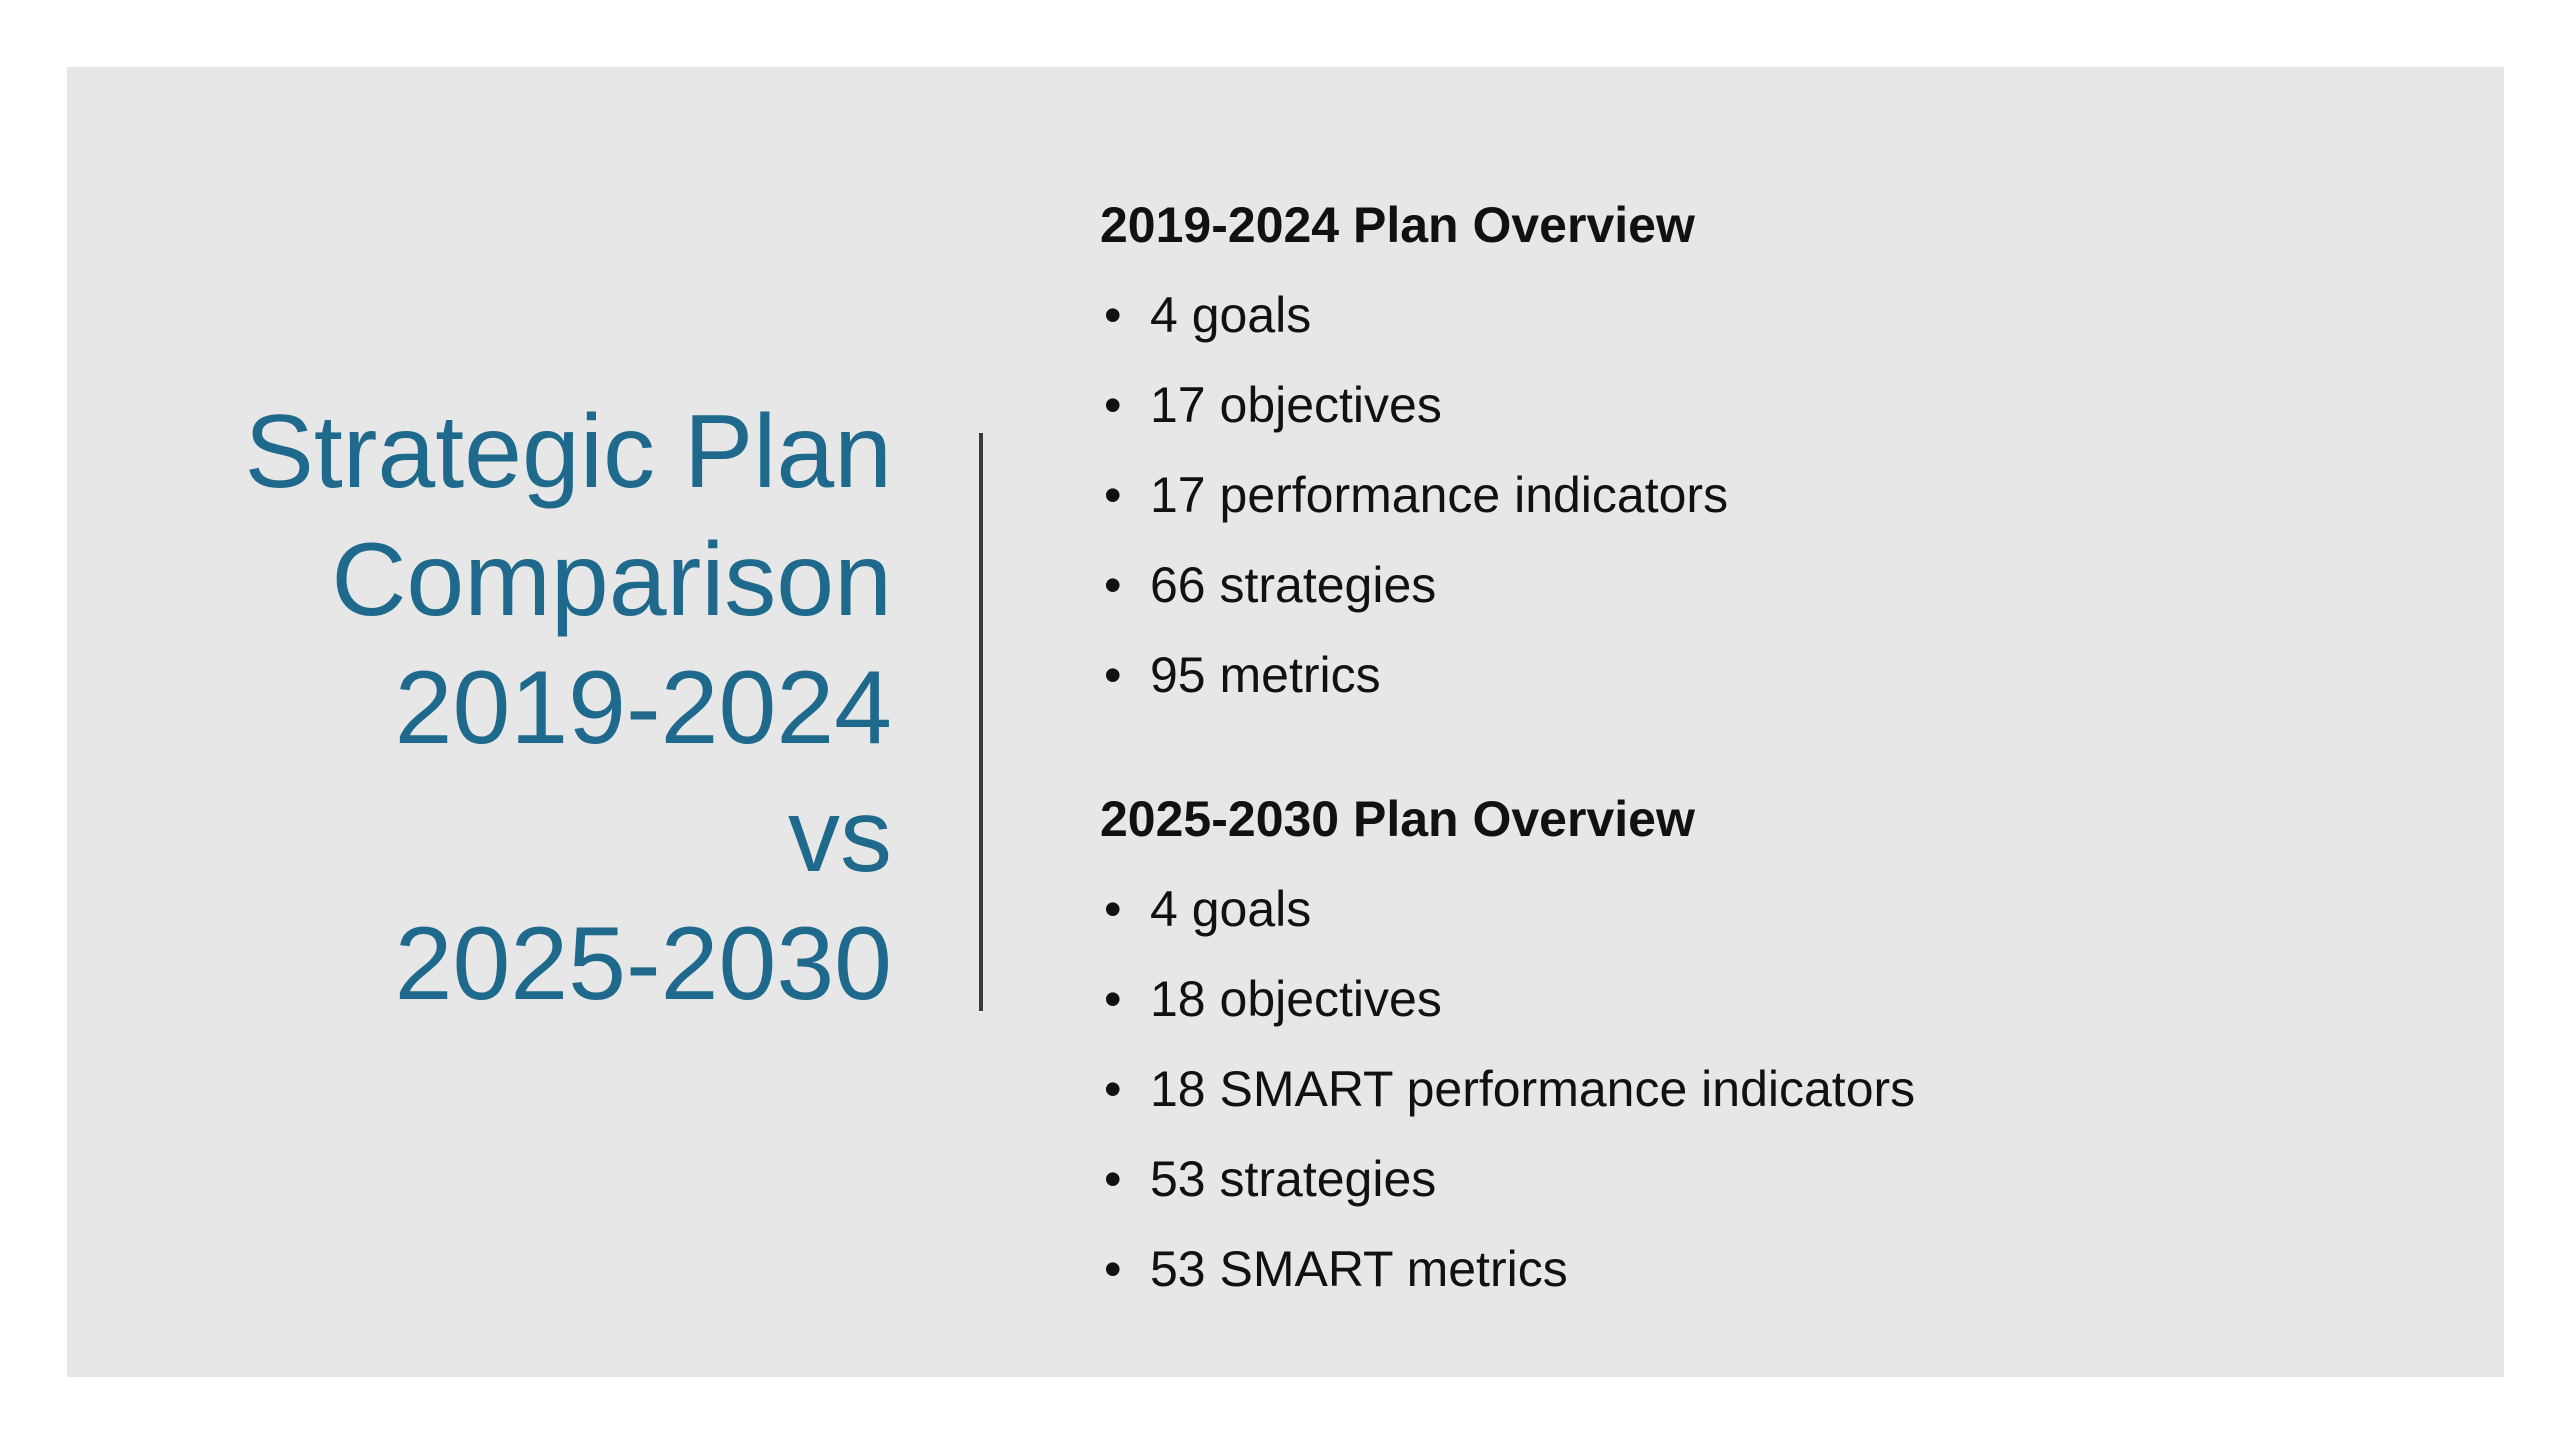  What do you see at coordinates (643, 964) in the screenshot?
I see `title-line: 2025-2030` at bounding box center [643, 964].